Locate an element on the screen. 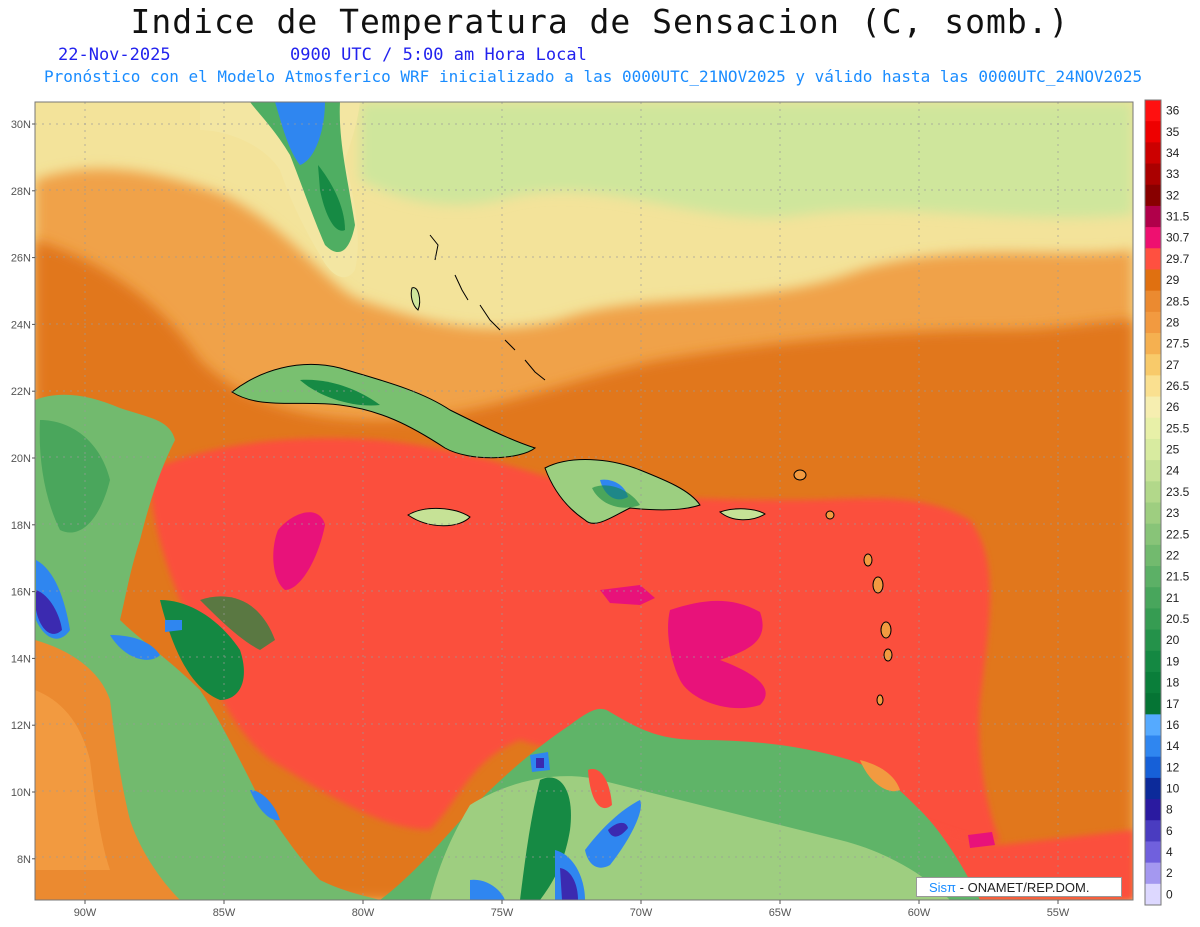  land-puerto-rico is located at coordinates (742, 514).